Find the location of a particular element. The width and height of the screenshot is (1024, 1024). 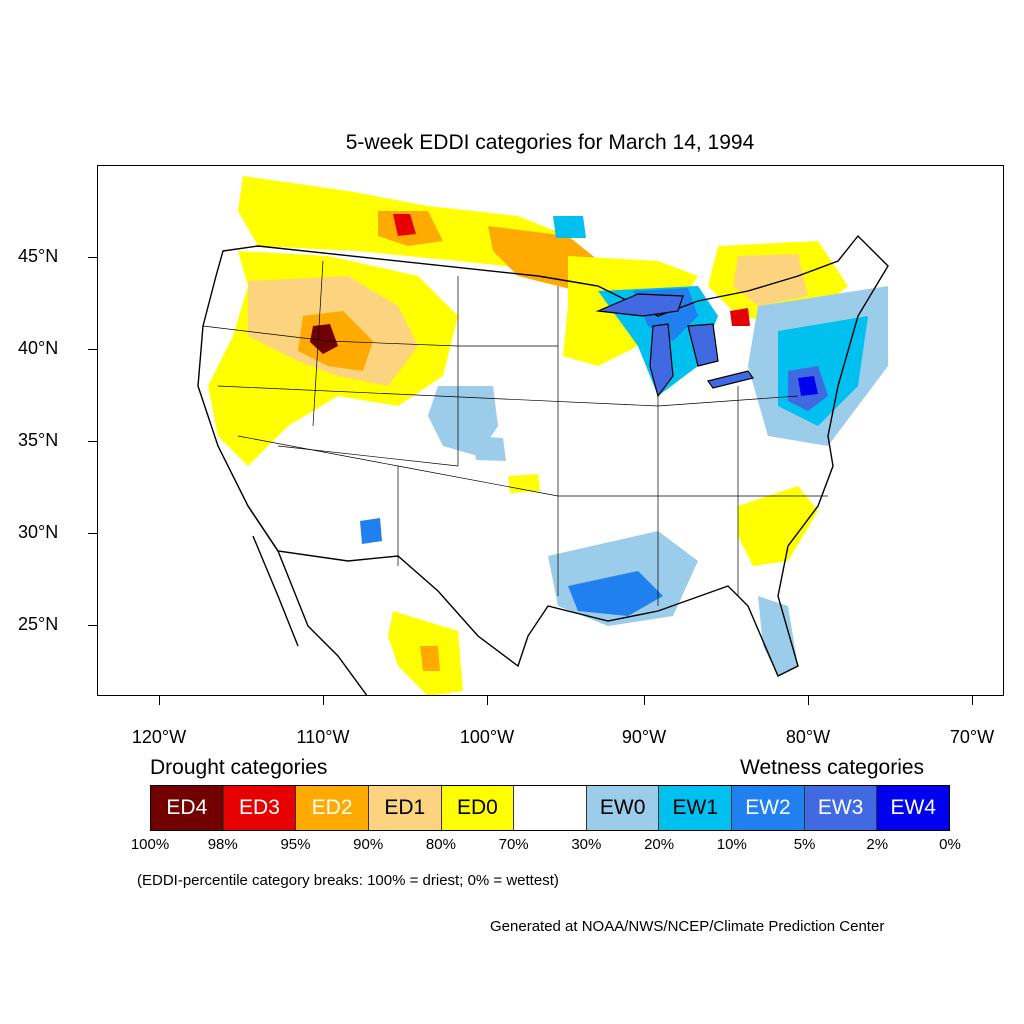

wetness-region-florida is located at coordinates (778, 636).